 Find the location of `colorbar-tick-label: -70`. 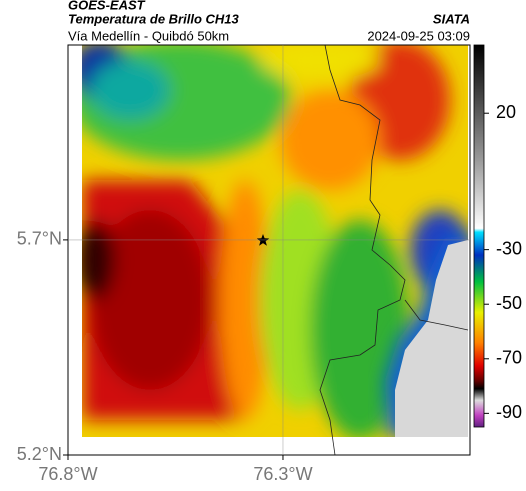

colorbar-tick-label: -70 is located at coordinates (509, 358).